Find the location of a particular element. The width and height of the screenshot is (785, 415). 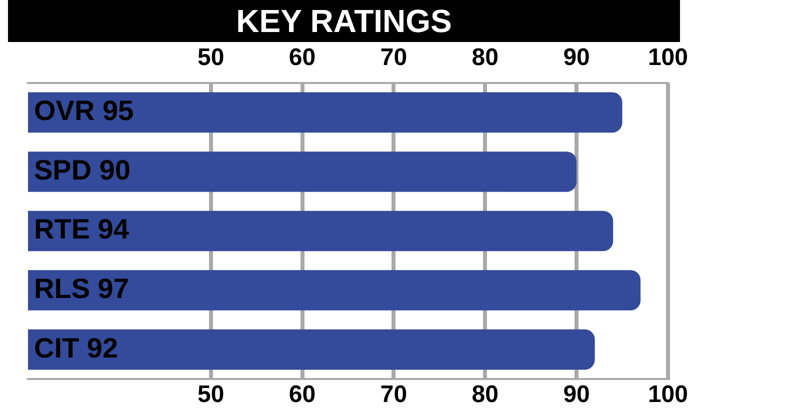

x2-tick-label: 90 is located at coordinates (576, 58).